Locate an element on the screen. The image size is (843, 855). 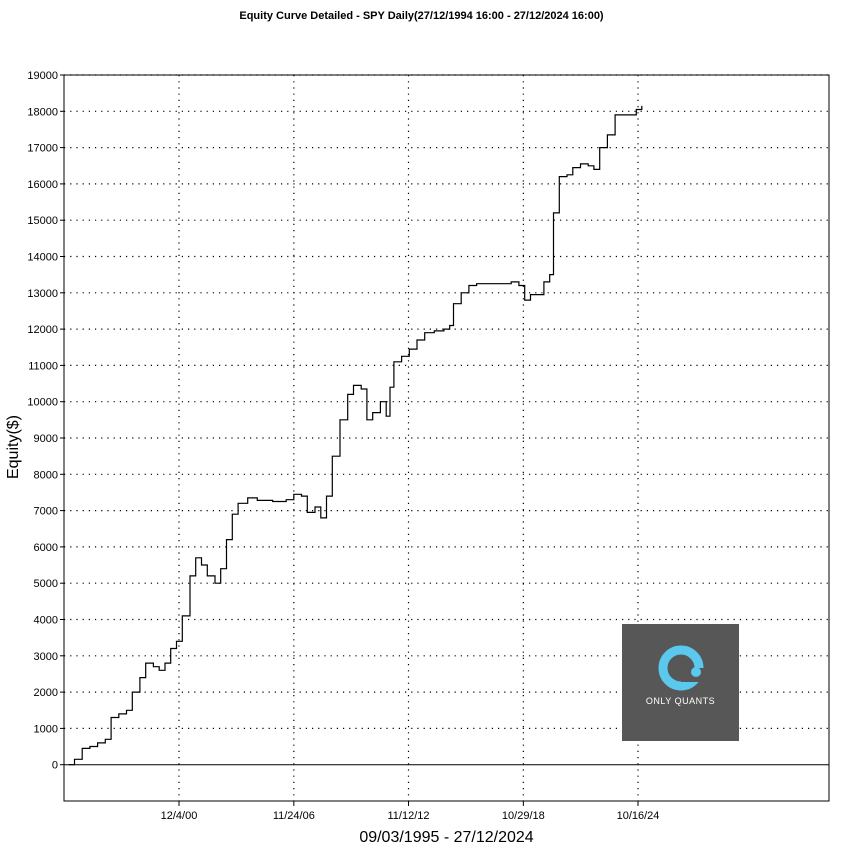
y-tick-label: 2000 is located at coordinates (46, 693).